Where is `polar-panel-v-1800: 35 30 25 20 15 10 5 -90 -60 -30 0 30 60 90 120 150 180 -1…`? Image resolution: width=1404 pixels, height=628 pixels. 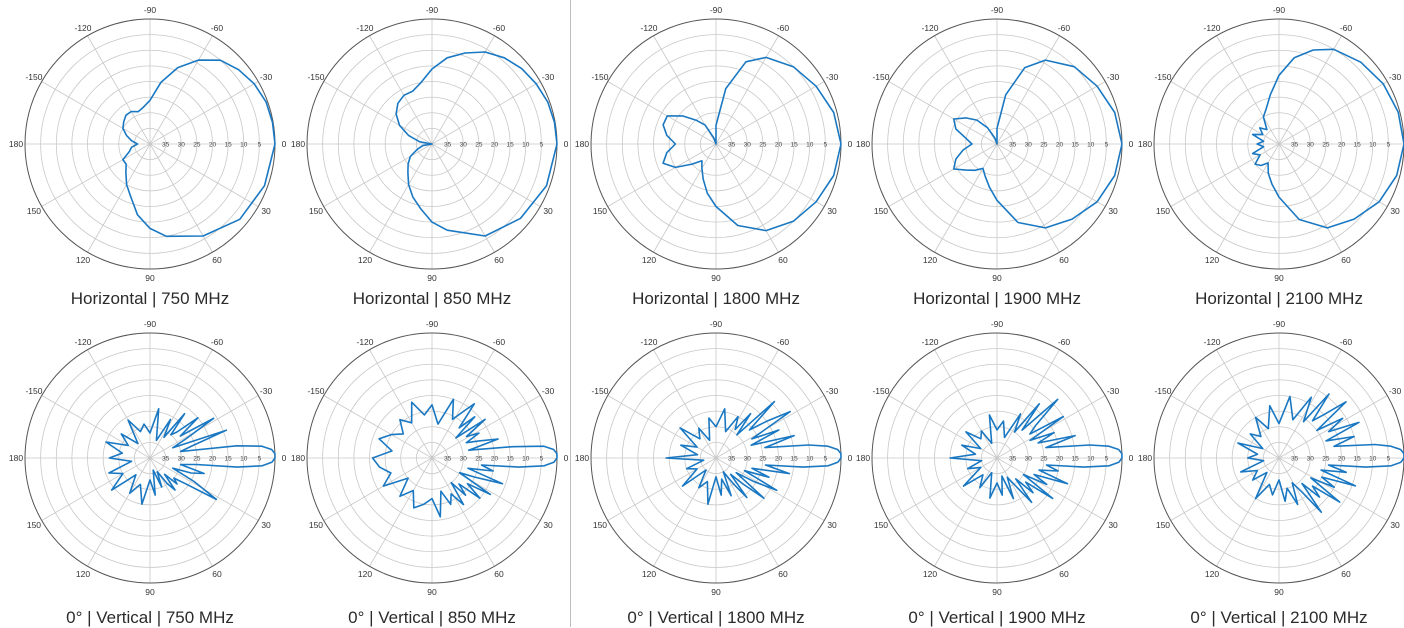 polar-panel-v-1800: 35 30 25 20 15 10 5 -90 -60 -30 0 30 60 90 120 150 180 -1… is located at coordinates (716, 470).